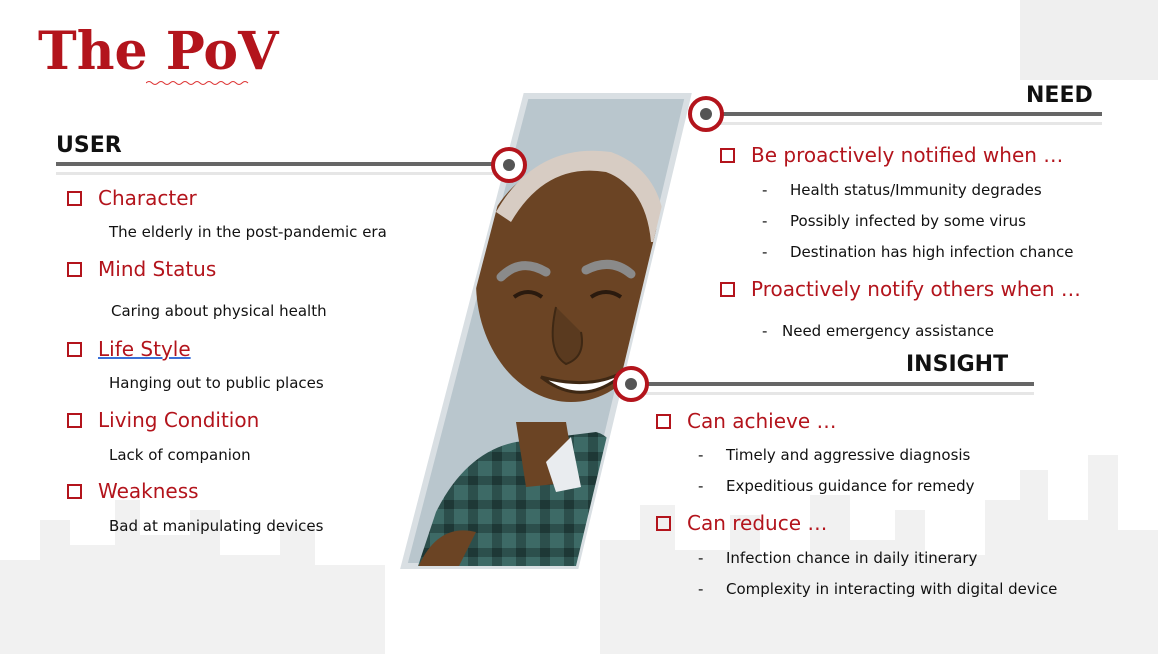  Describe the element at coordinates (180, 455) in the screenshot. I see `user-item-detail: Lack of companion` at that location.